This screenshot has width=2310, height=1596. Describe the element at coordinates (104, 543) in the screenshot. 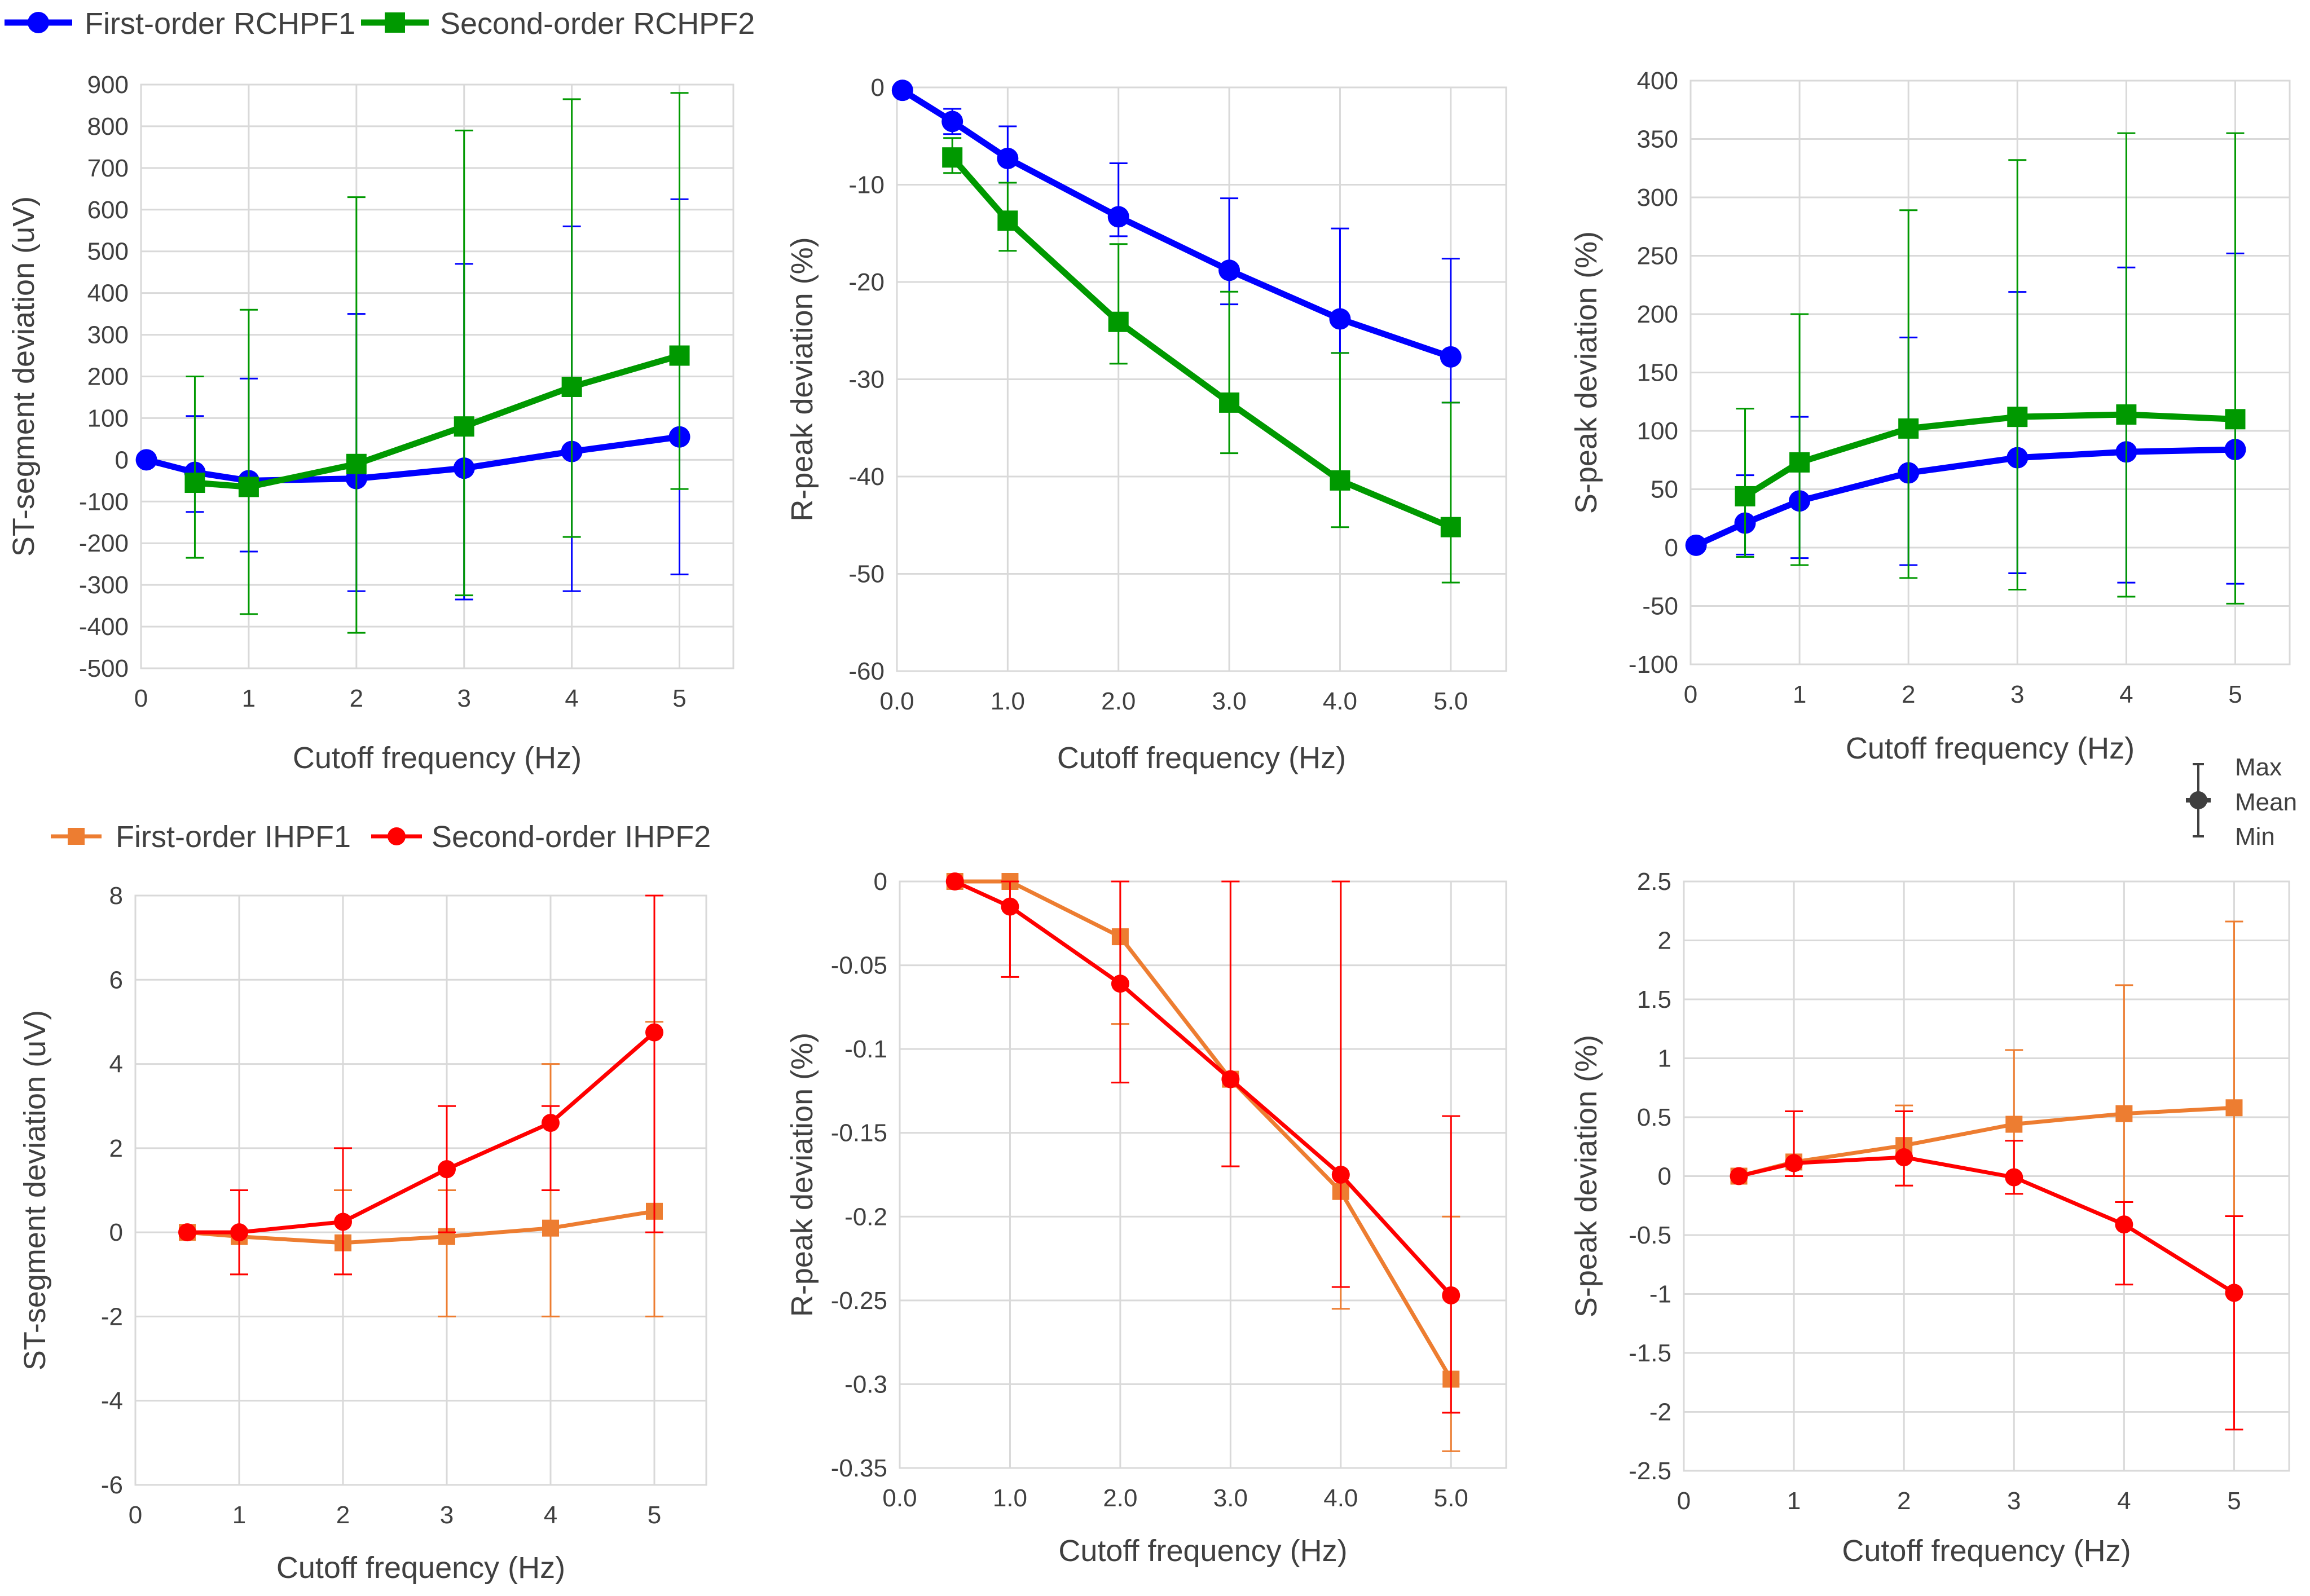

I see `y-tick-label: -200` at that location.